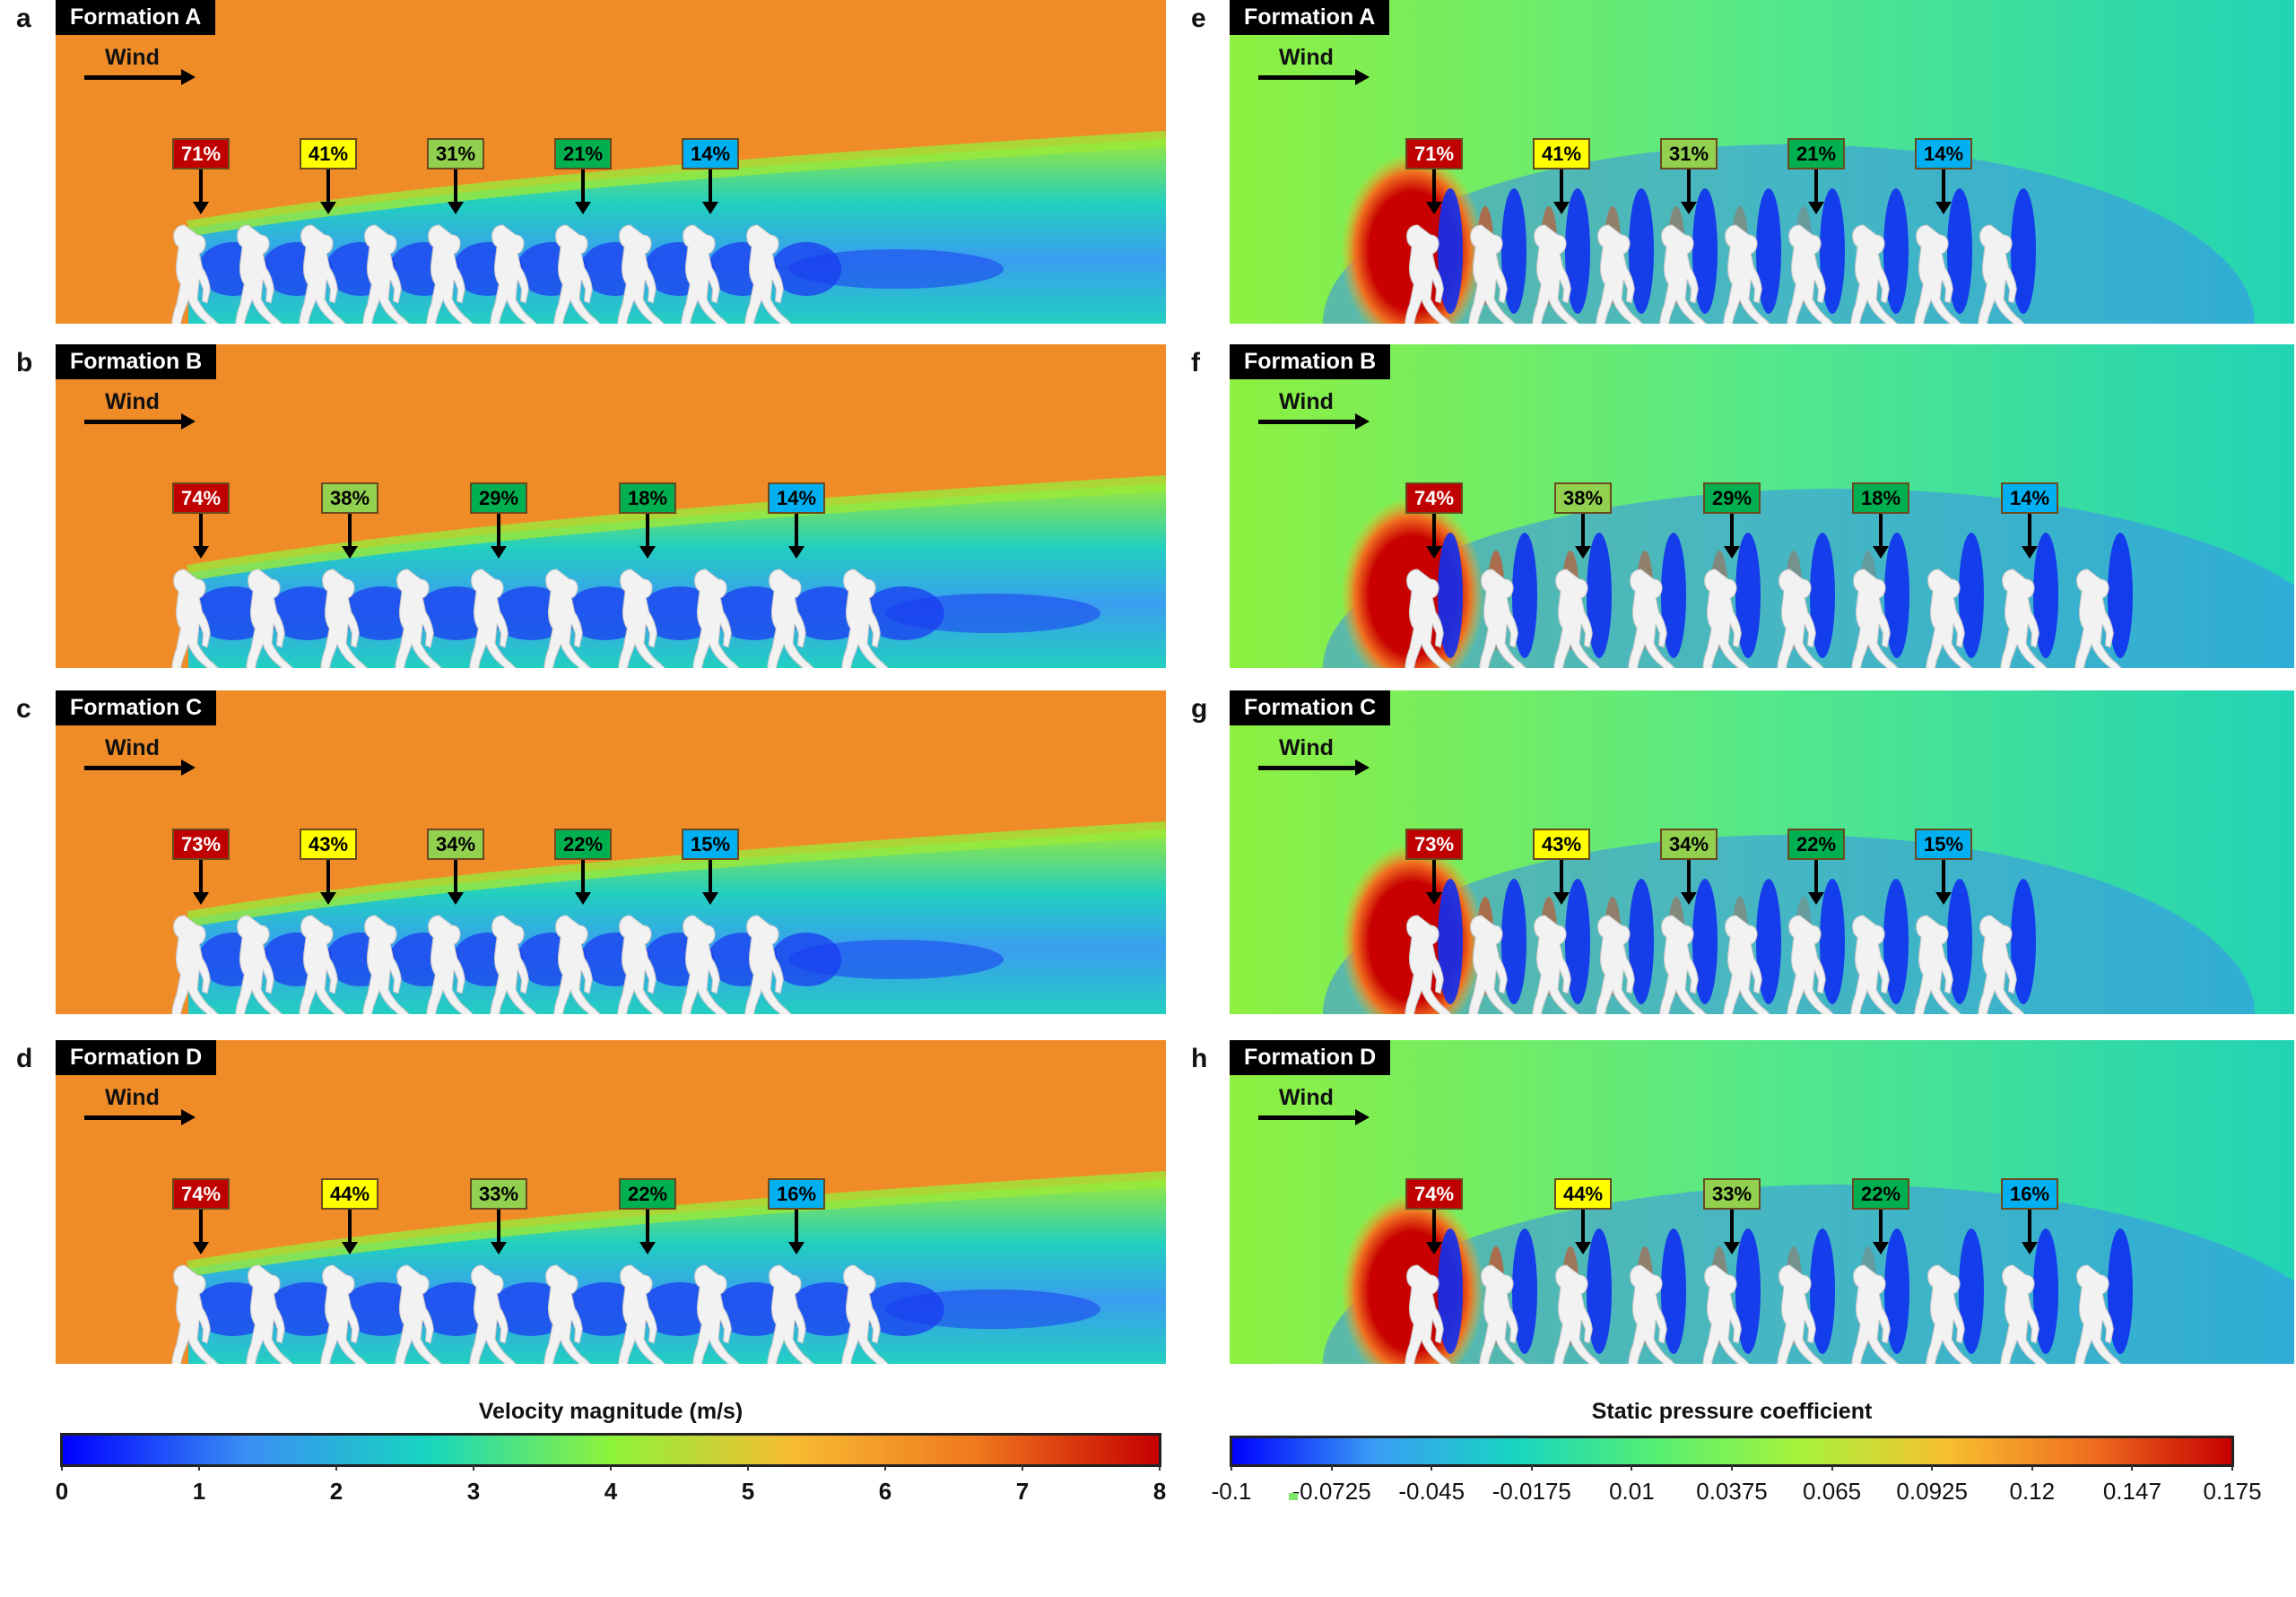  What do you see at coordinates (140, 421) in the screenshot?
I see `wind-arrow-icon` at bounding box center [140, 421].